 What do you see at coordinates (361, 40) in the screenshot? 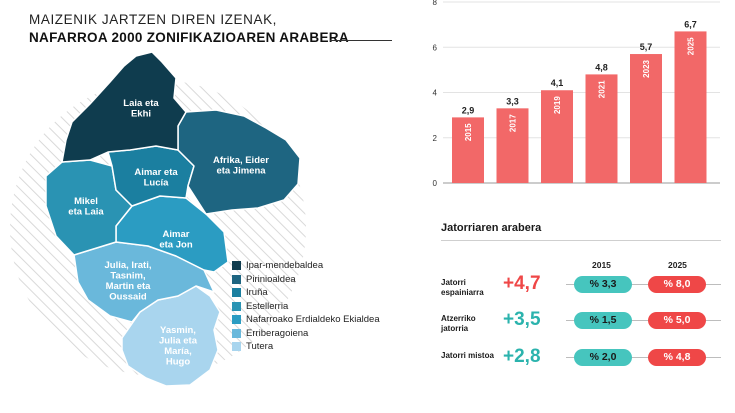
I see `title-divider` at bounding box center [361, 40].